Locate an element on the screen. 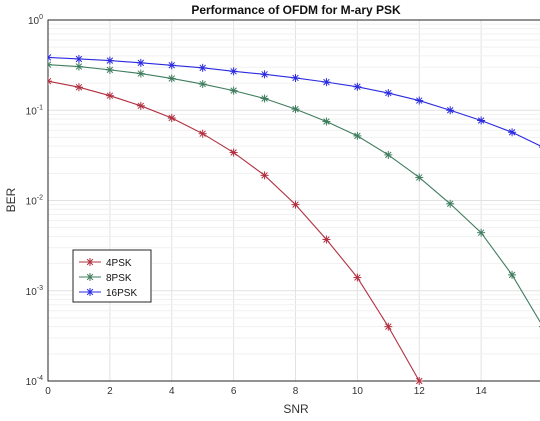  legend-entry: 4PSK is located at coordinates (105, 263).